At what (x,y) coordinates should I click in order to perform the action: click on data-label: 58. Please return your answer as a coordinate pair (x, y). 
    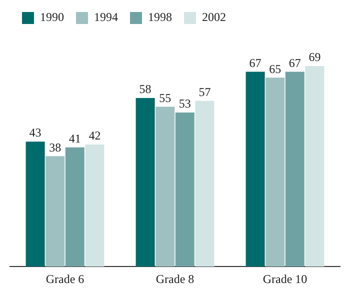
    Looking at the image, I should click on (145, 89).